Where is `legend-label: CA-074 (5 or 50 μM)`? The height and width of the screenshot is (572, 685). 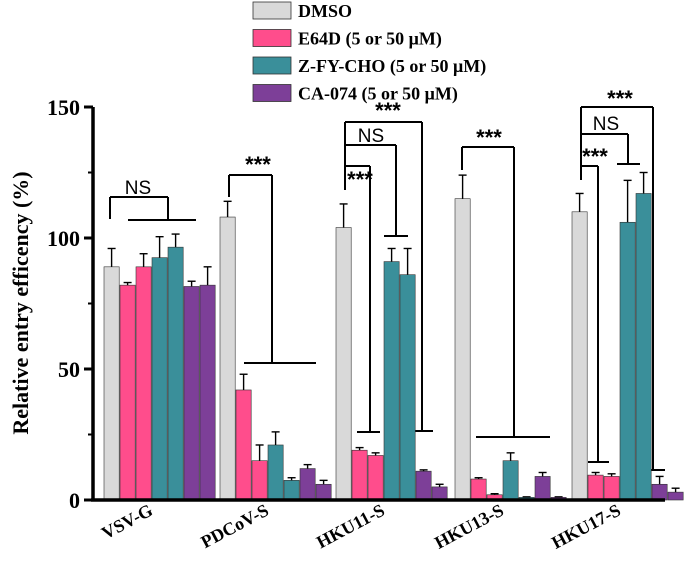 legend-label: CA-074 (5 or 50 μM) is located at coordinates (378, 94).